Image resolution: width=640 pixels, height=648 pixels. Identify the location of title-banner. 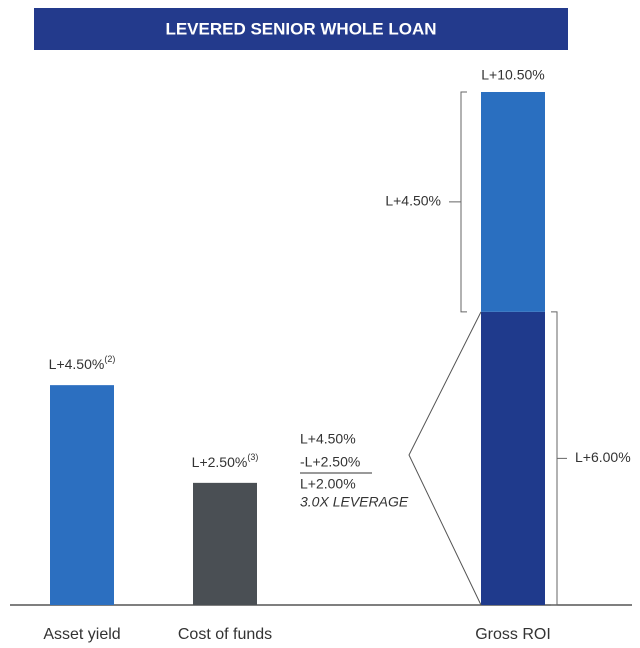
(301, 29).